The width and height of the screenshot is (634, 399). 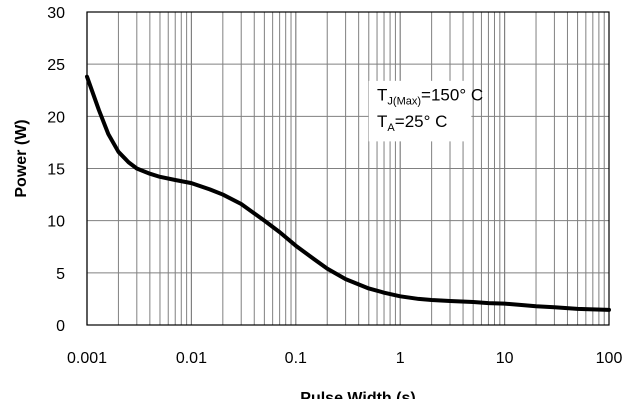 I want to click on annotation-ta: TA=25° C, so click(x=412, y=123).